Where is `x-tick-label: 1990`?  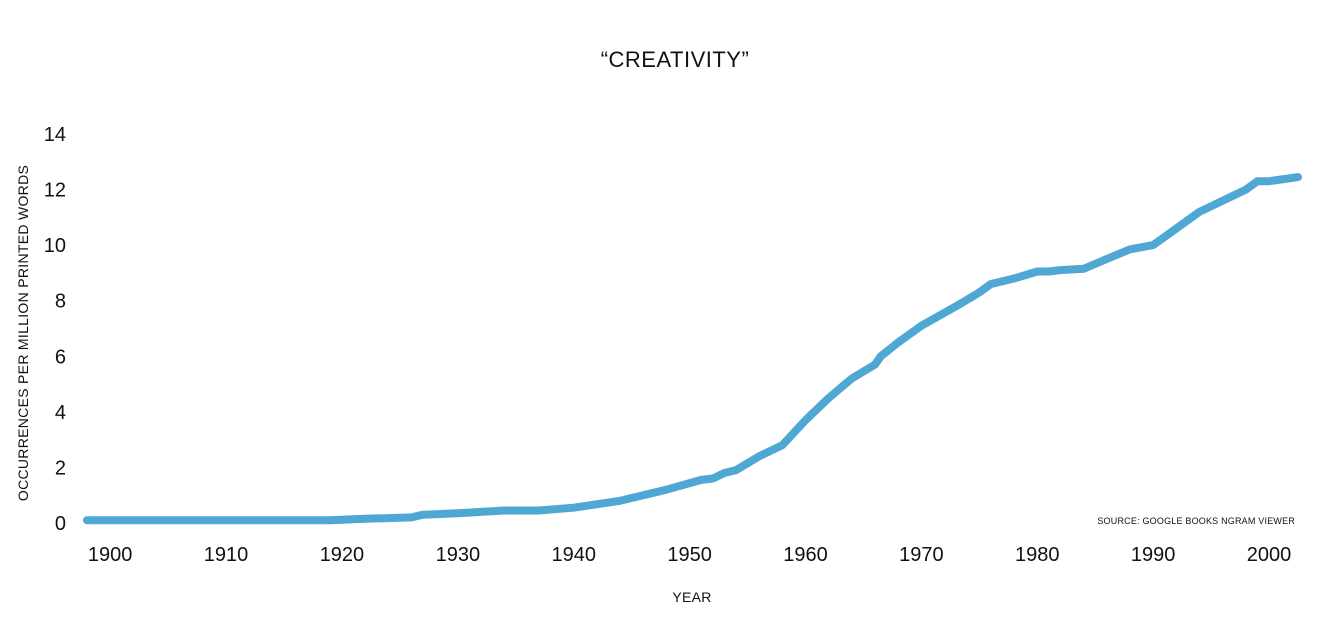 x-tick-label: 1990 is located at coordinates (1153, 555).